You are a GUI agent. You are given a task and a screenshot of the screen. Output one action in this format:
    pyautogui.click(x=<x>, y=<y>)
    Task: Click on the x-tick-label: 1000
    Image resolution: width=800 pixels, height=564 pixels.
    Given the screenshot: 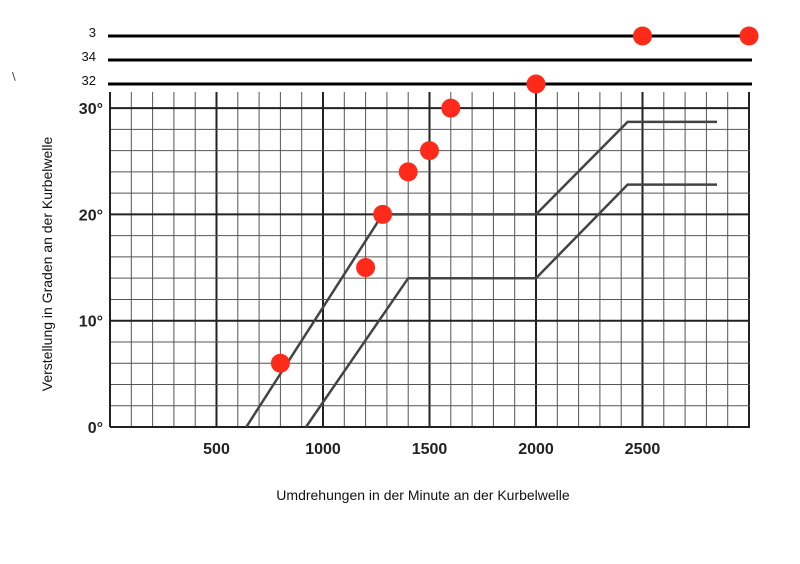 What is the action you would take?
    pyautogui.click(x=323, y=449)
    